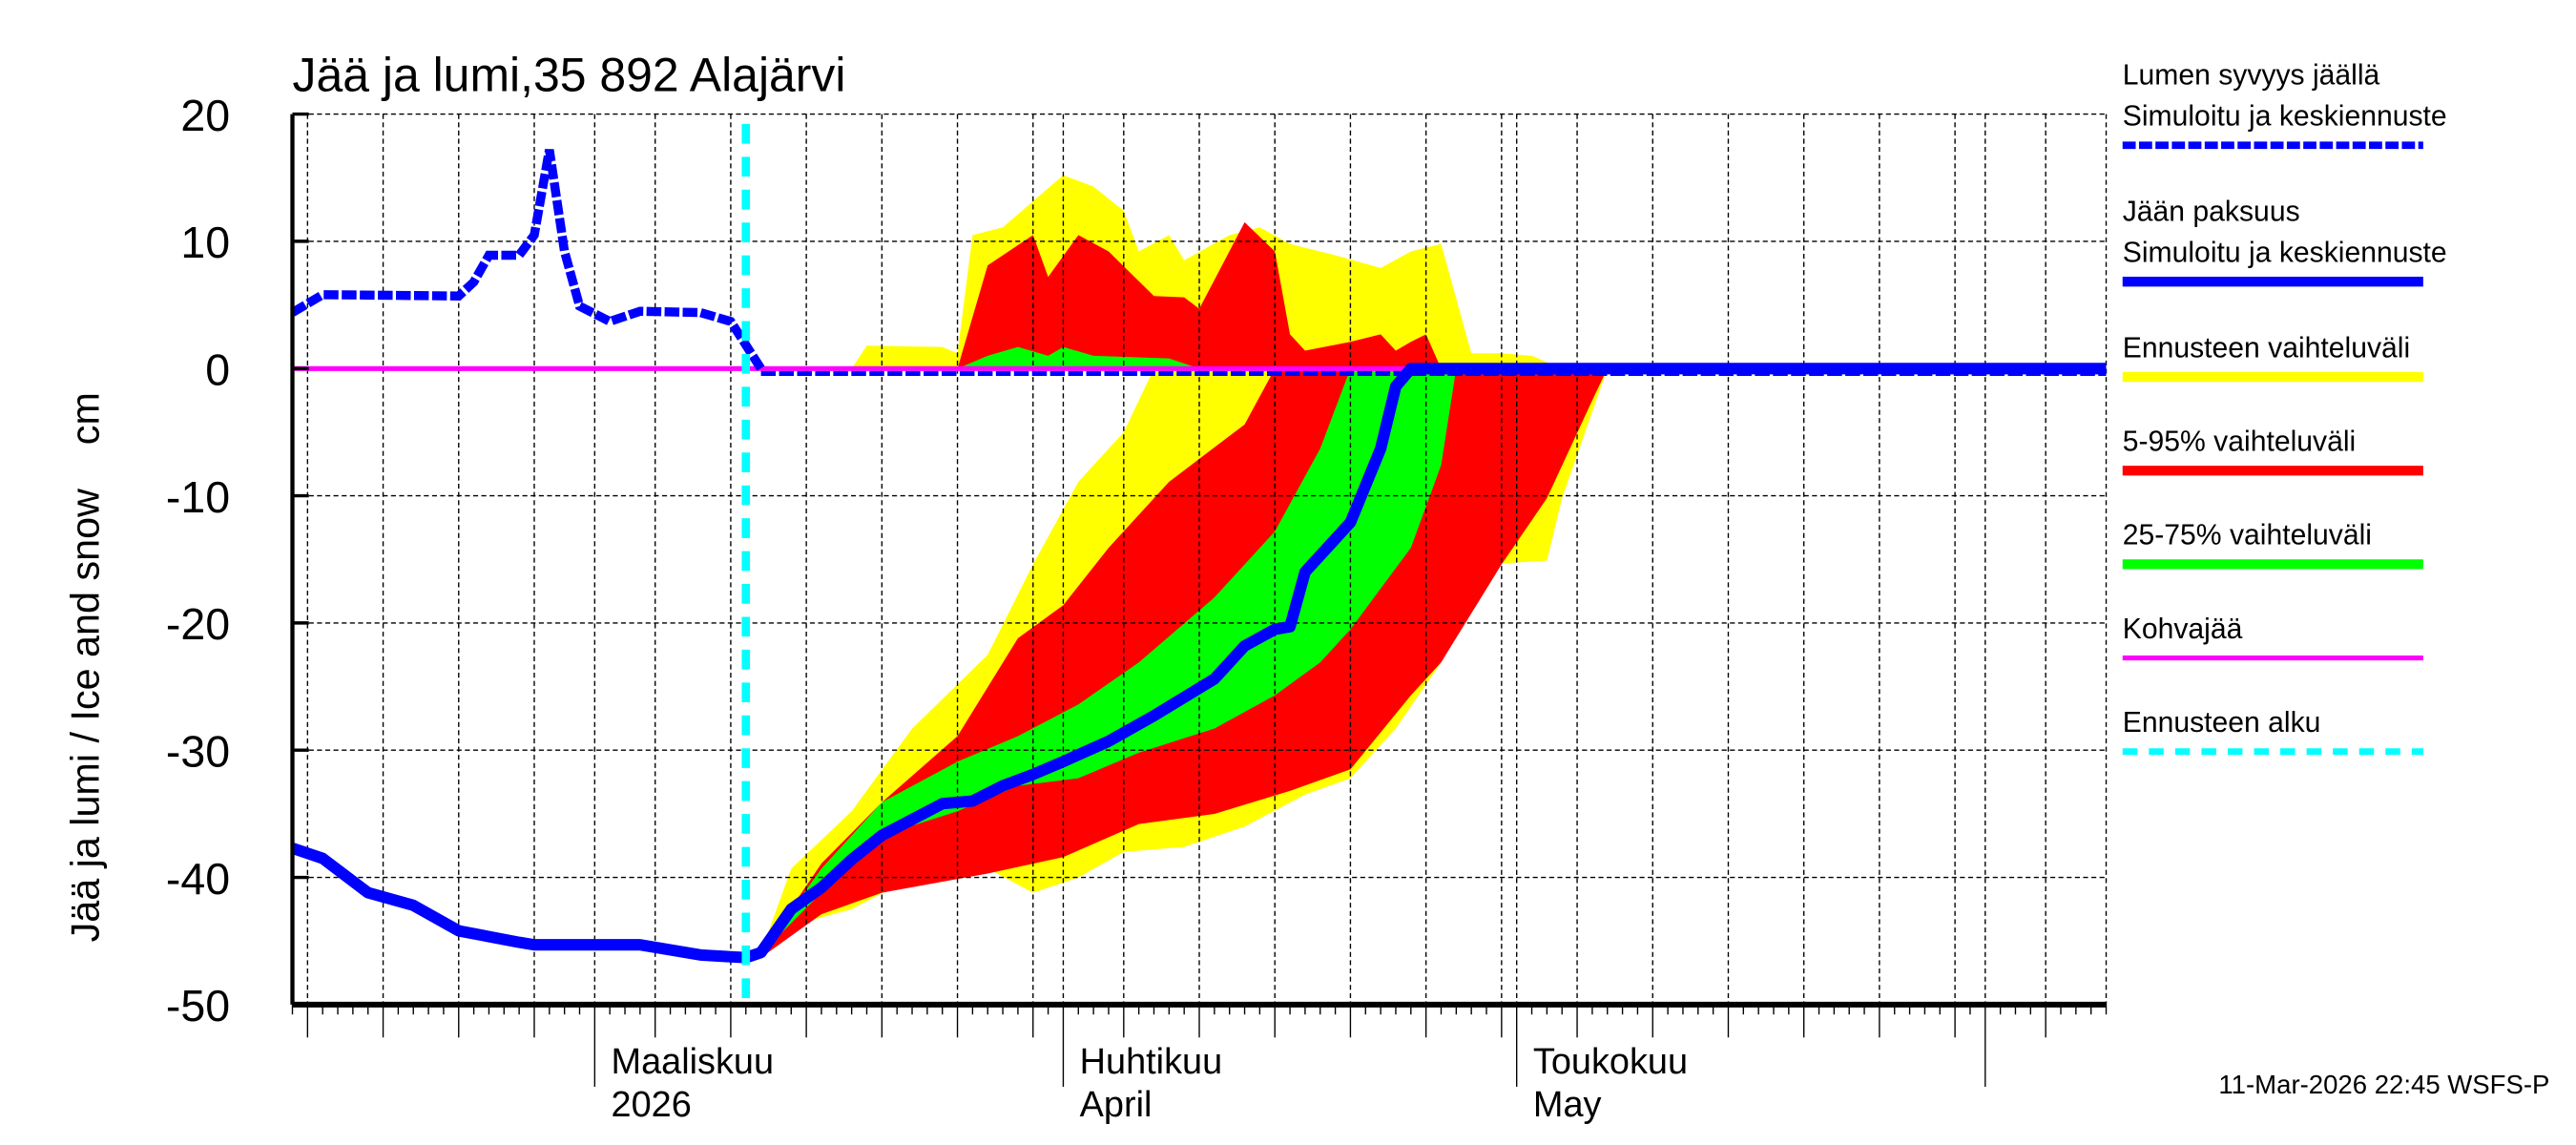 This screenshot has height=1145, width=2576. I want to click on y-tick-label: -10, so click(198, 497).